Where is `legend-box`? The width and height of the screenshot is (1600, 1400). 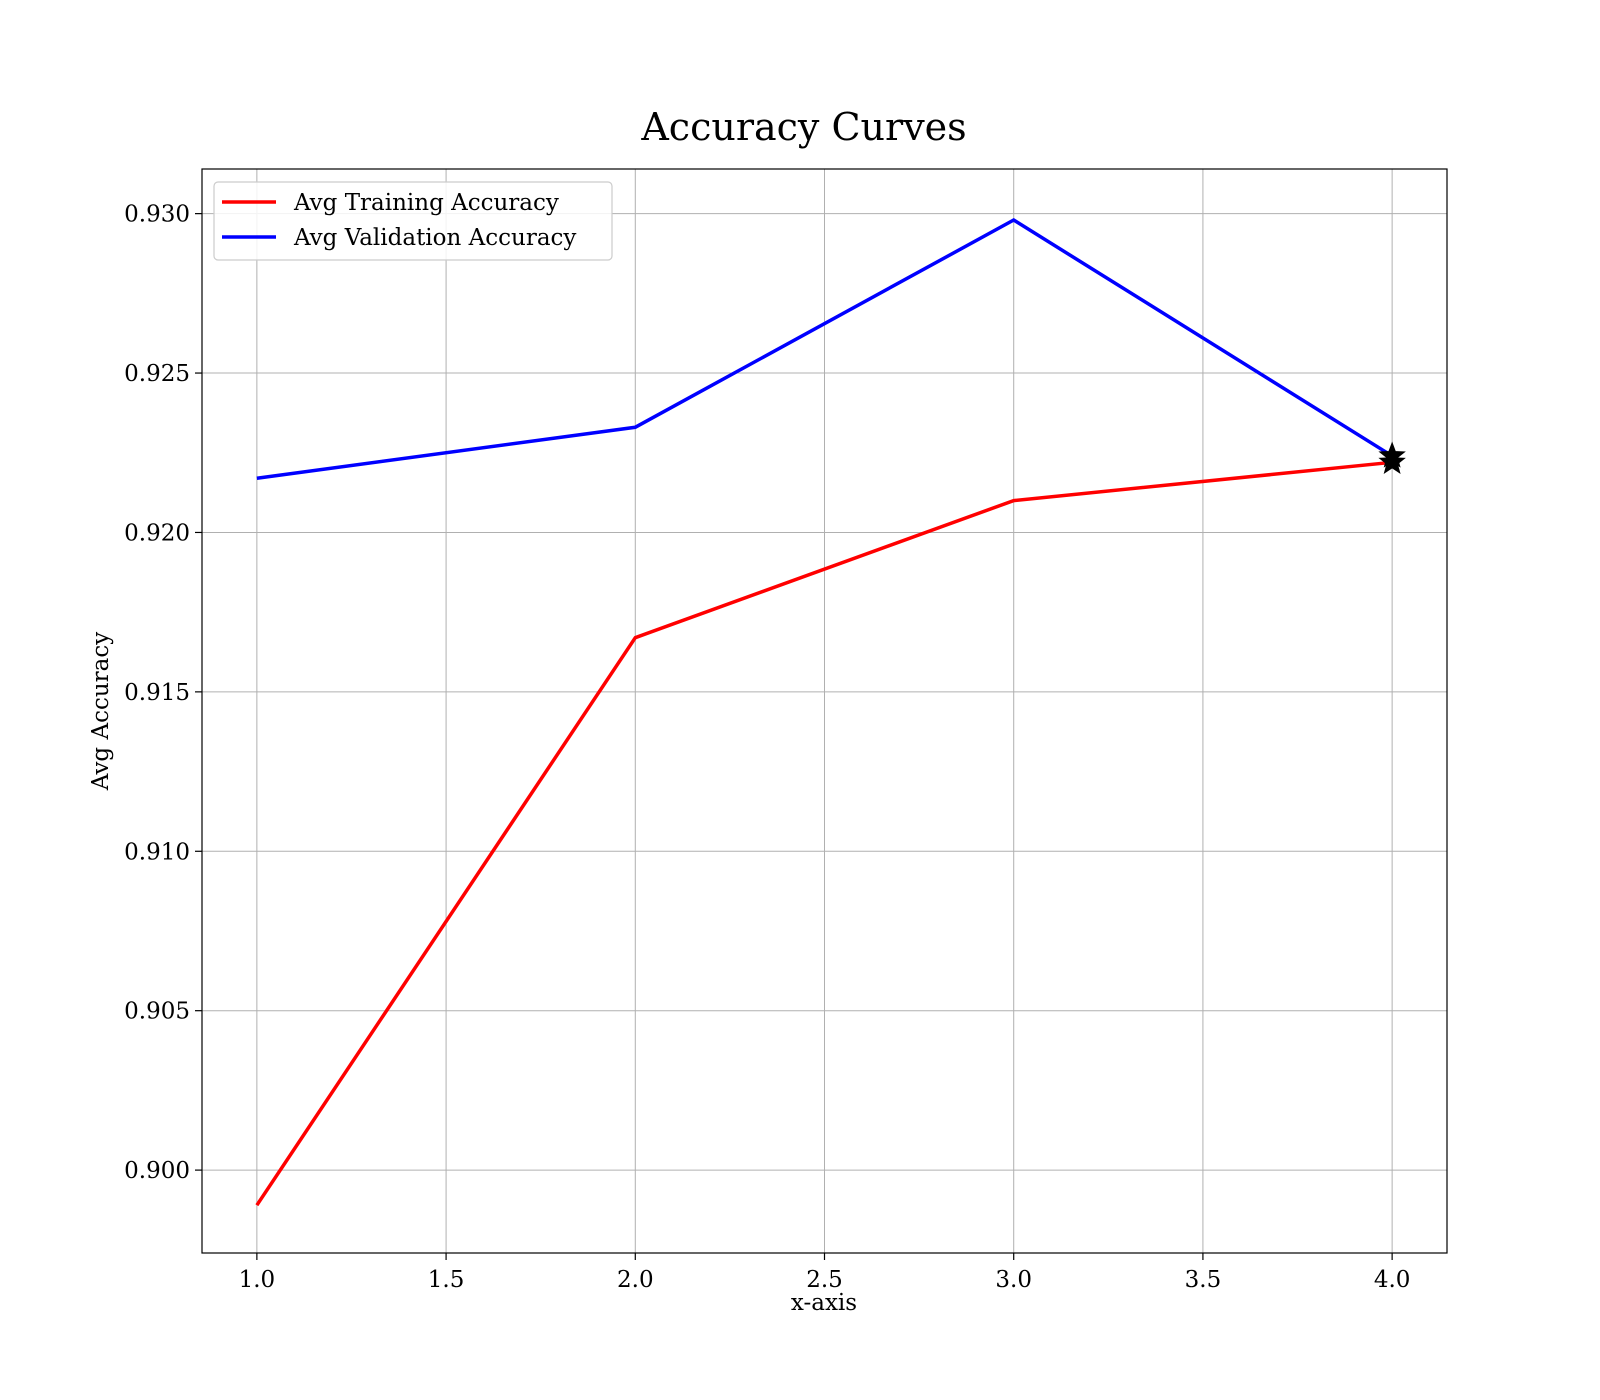
legend-box is located at coordinates (413, 221).